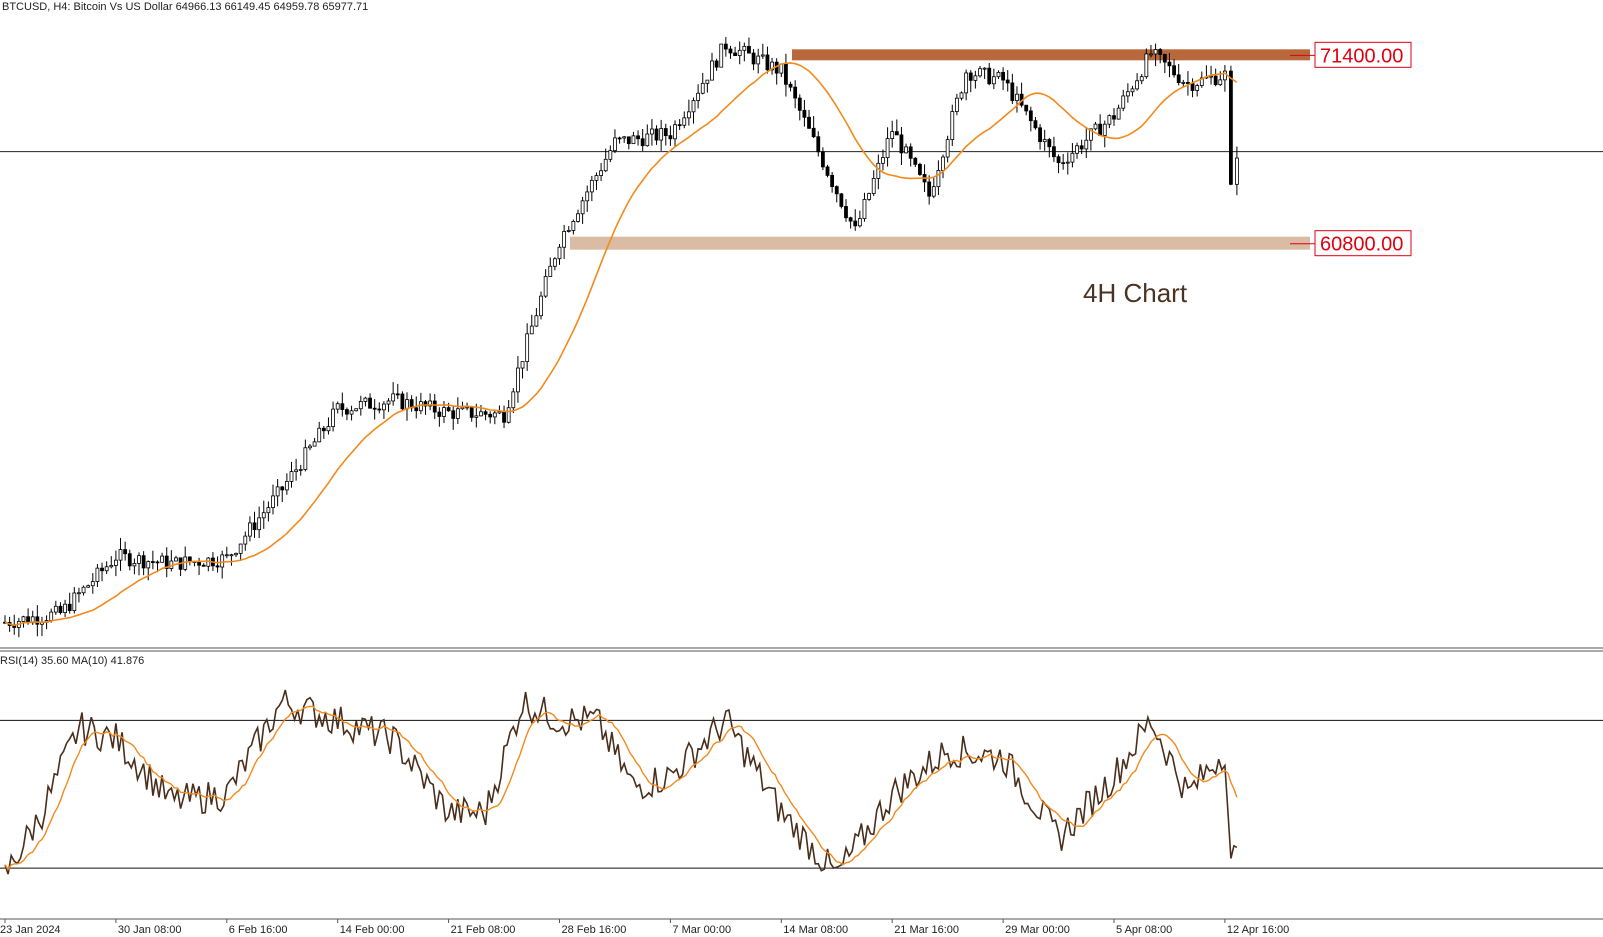 This screenshot has width=1603, height=937. Describe the element at coordinates (926, 930) in the screenshot. I see `x-tick-label: 21 Mar 16:00` at that location.